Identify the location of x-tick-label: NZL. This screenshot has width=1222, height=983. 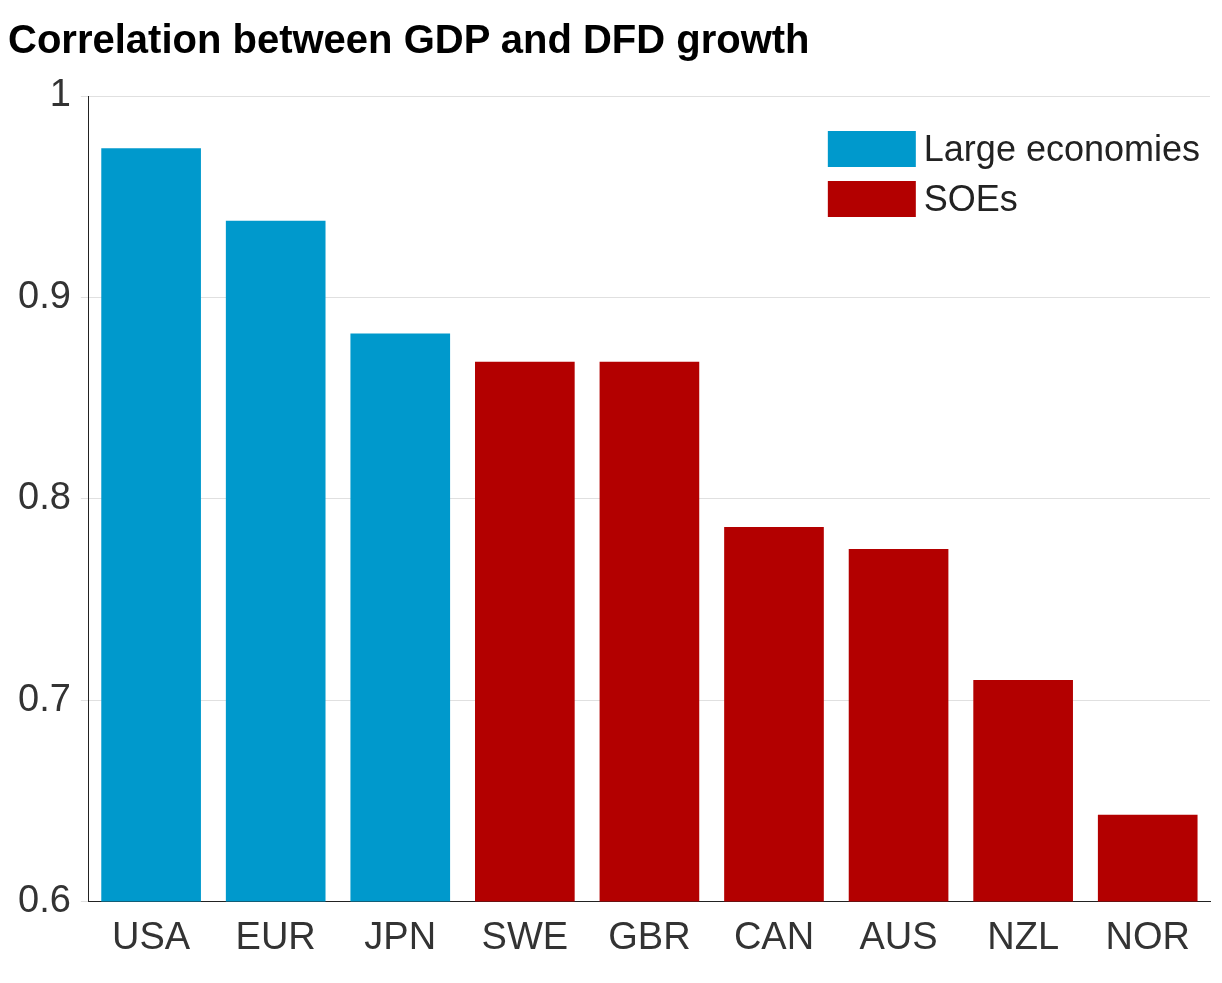
(1023, 935).